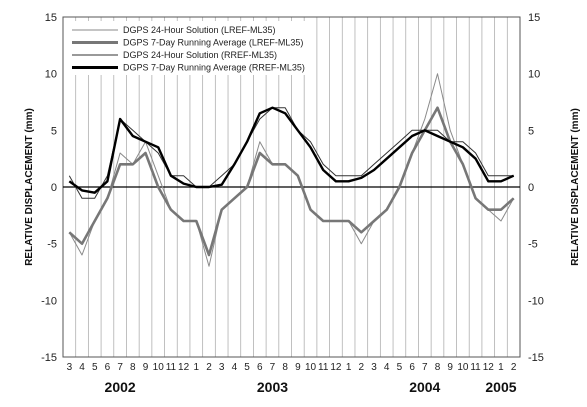  I want to click on year-label: 2005, so click(500, 387).